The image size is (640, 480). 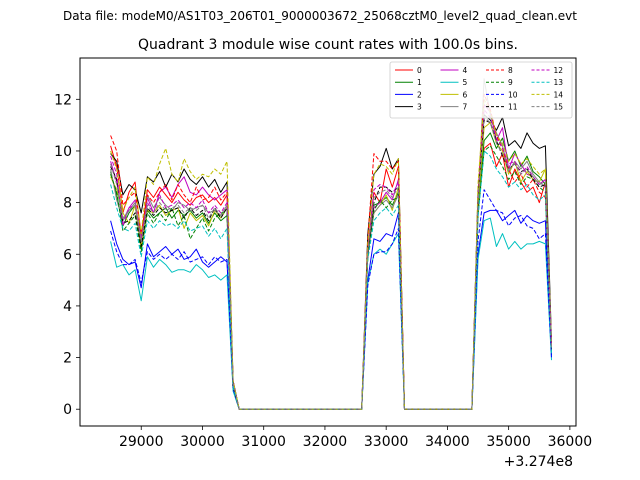 I want to click on legend-label-12: 12, so click(x=559, y=70).